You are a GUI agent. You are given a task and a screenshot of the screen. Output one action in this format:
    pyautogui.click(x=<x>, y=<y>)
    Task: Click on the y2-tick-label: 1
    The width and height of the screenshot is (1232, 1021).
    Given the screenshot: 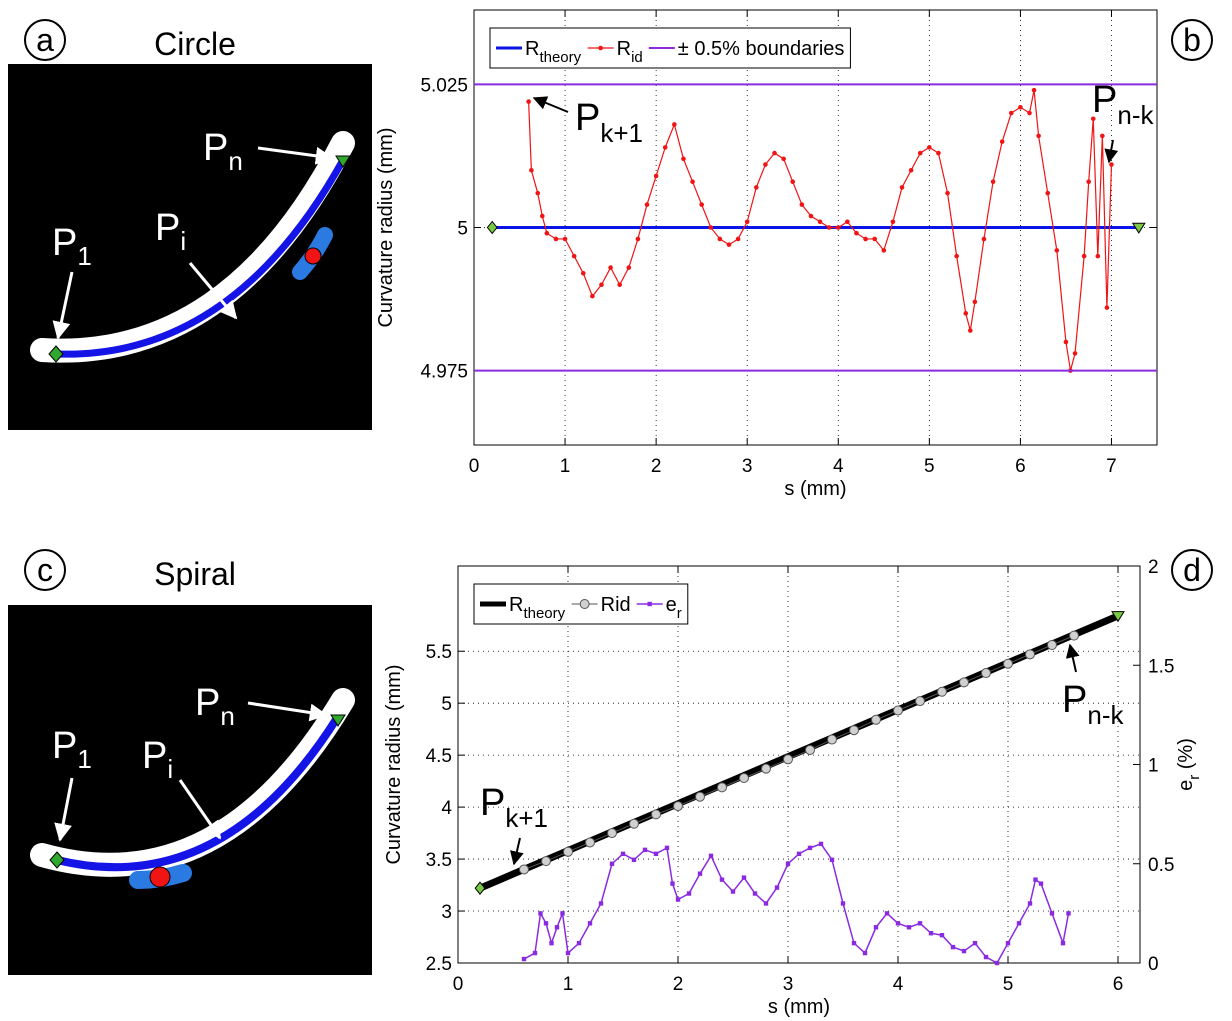 What is the action you would take?
    pyautogui.click(x=1153, y=766)
    